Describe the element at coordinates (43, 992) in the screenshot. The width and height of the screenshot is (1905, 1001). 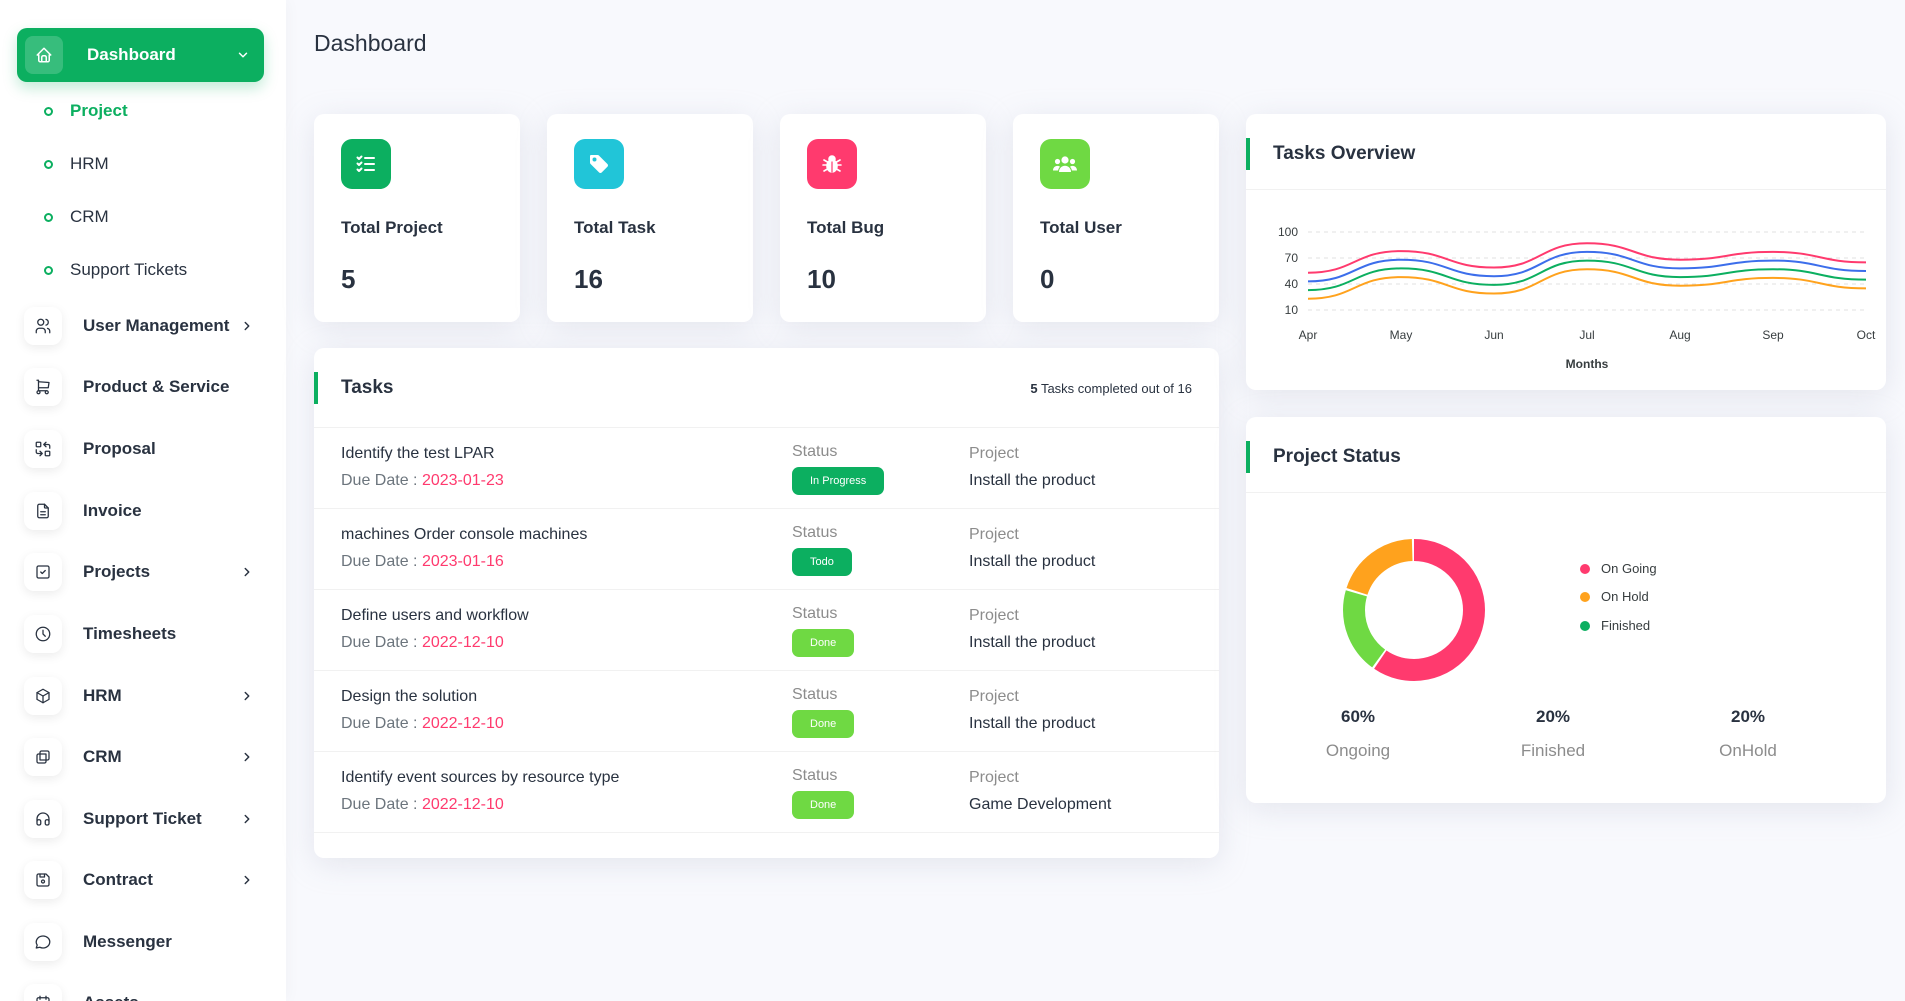
I see `calendar-icon` at that location.